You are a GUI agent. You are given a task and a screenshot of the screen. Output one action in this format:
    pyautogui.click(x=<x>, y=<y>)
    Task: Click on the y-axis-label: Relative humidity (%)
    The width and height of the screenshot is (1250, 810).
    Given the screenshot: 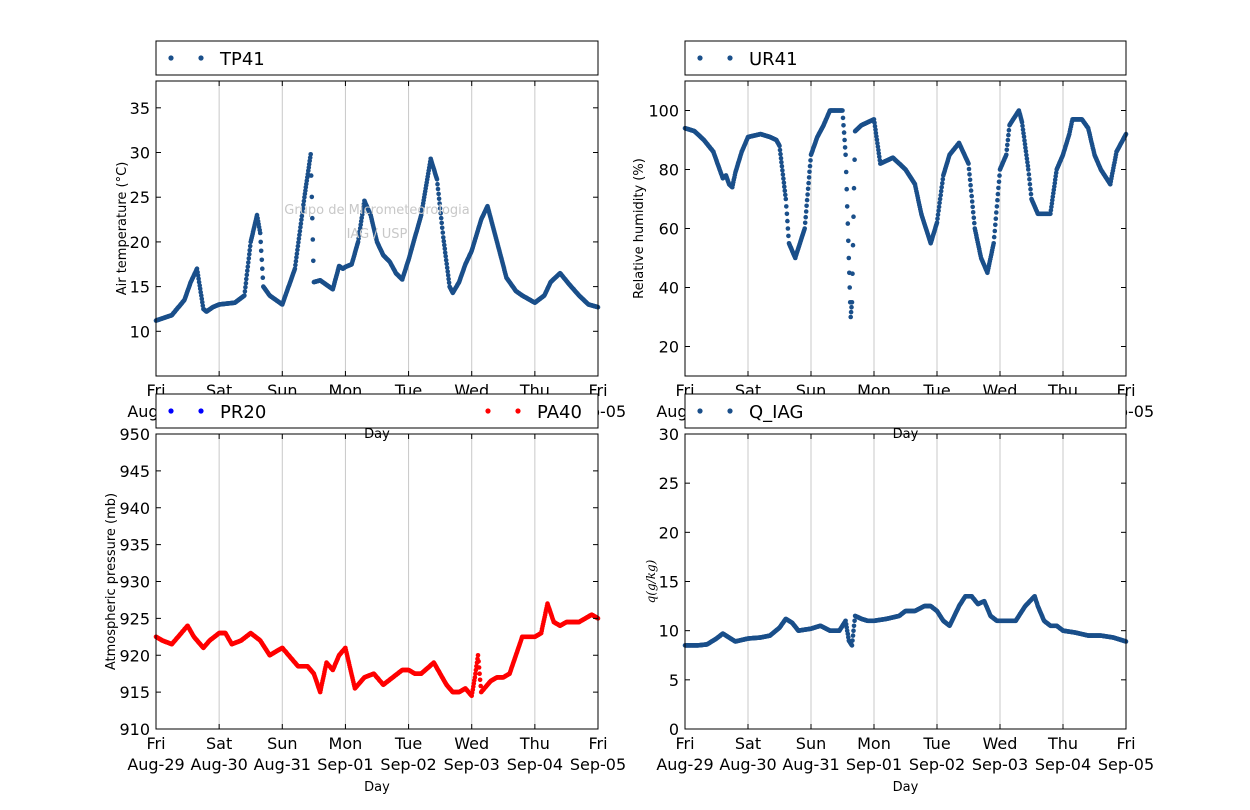 What is the action you would take?
    pyautogui.click(x=639, y=228)
    